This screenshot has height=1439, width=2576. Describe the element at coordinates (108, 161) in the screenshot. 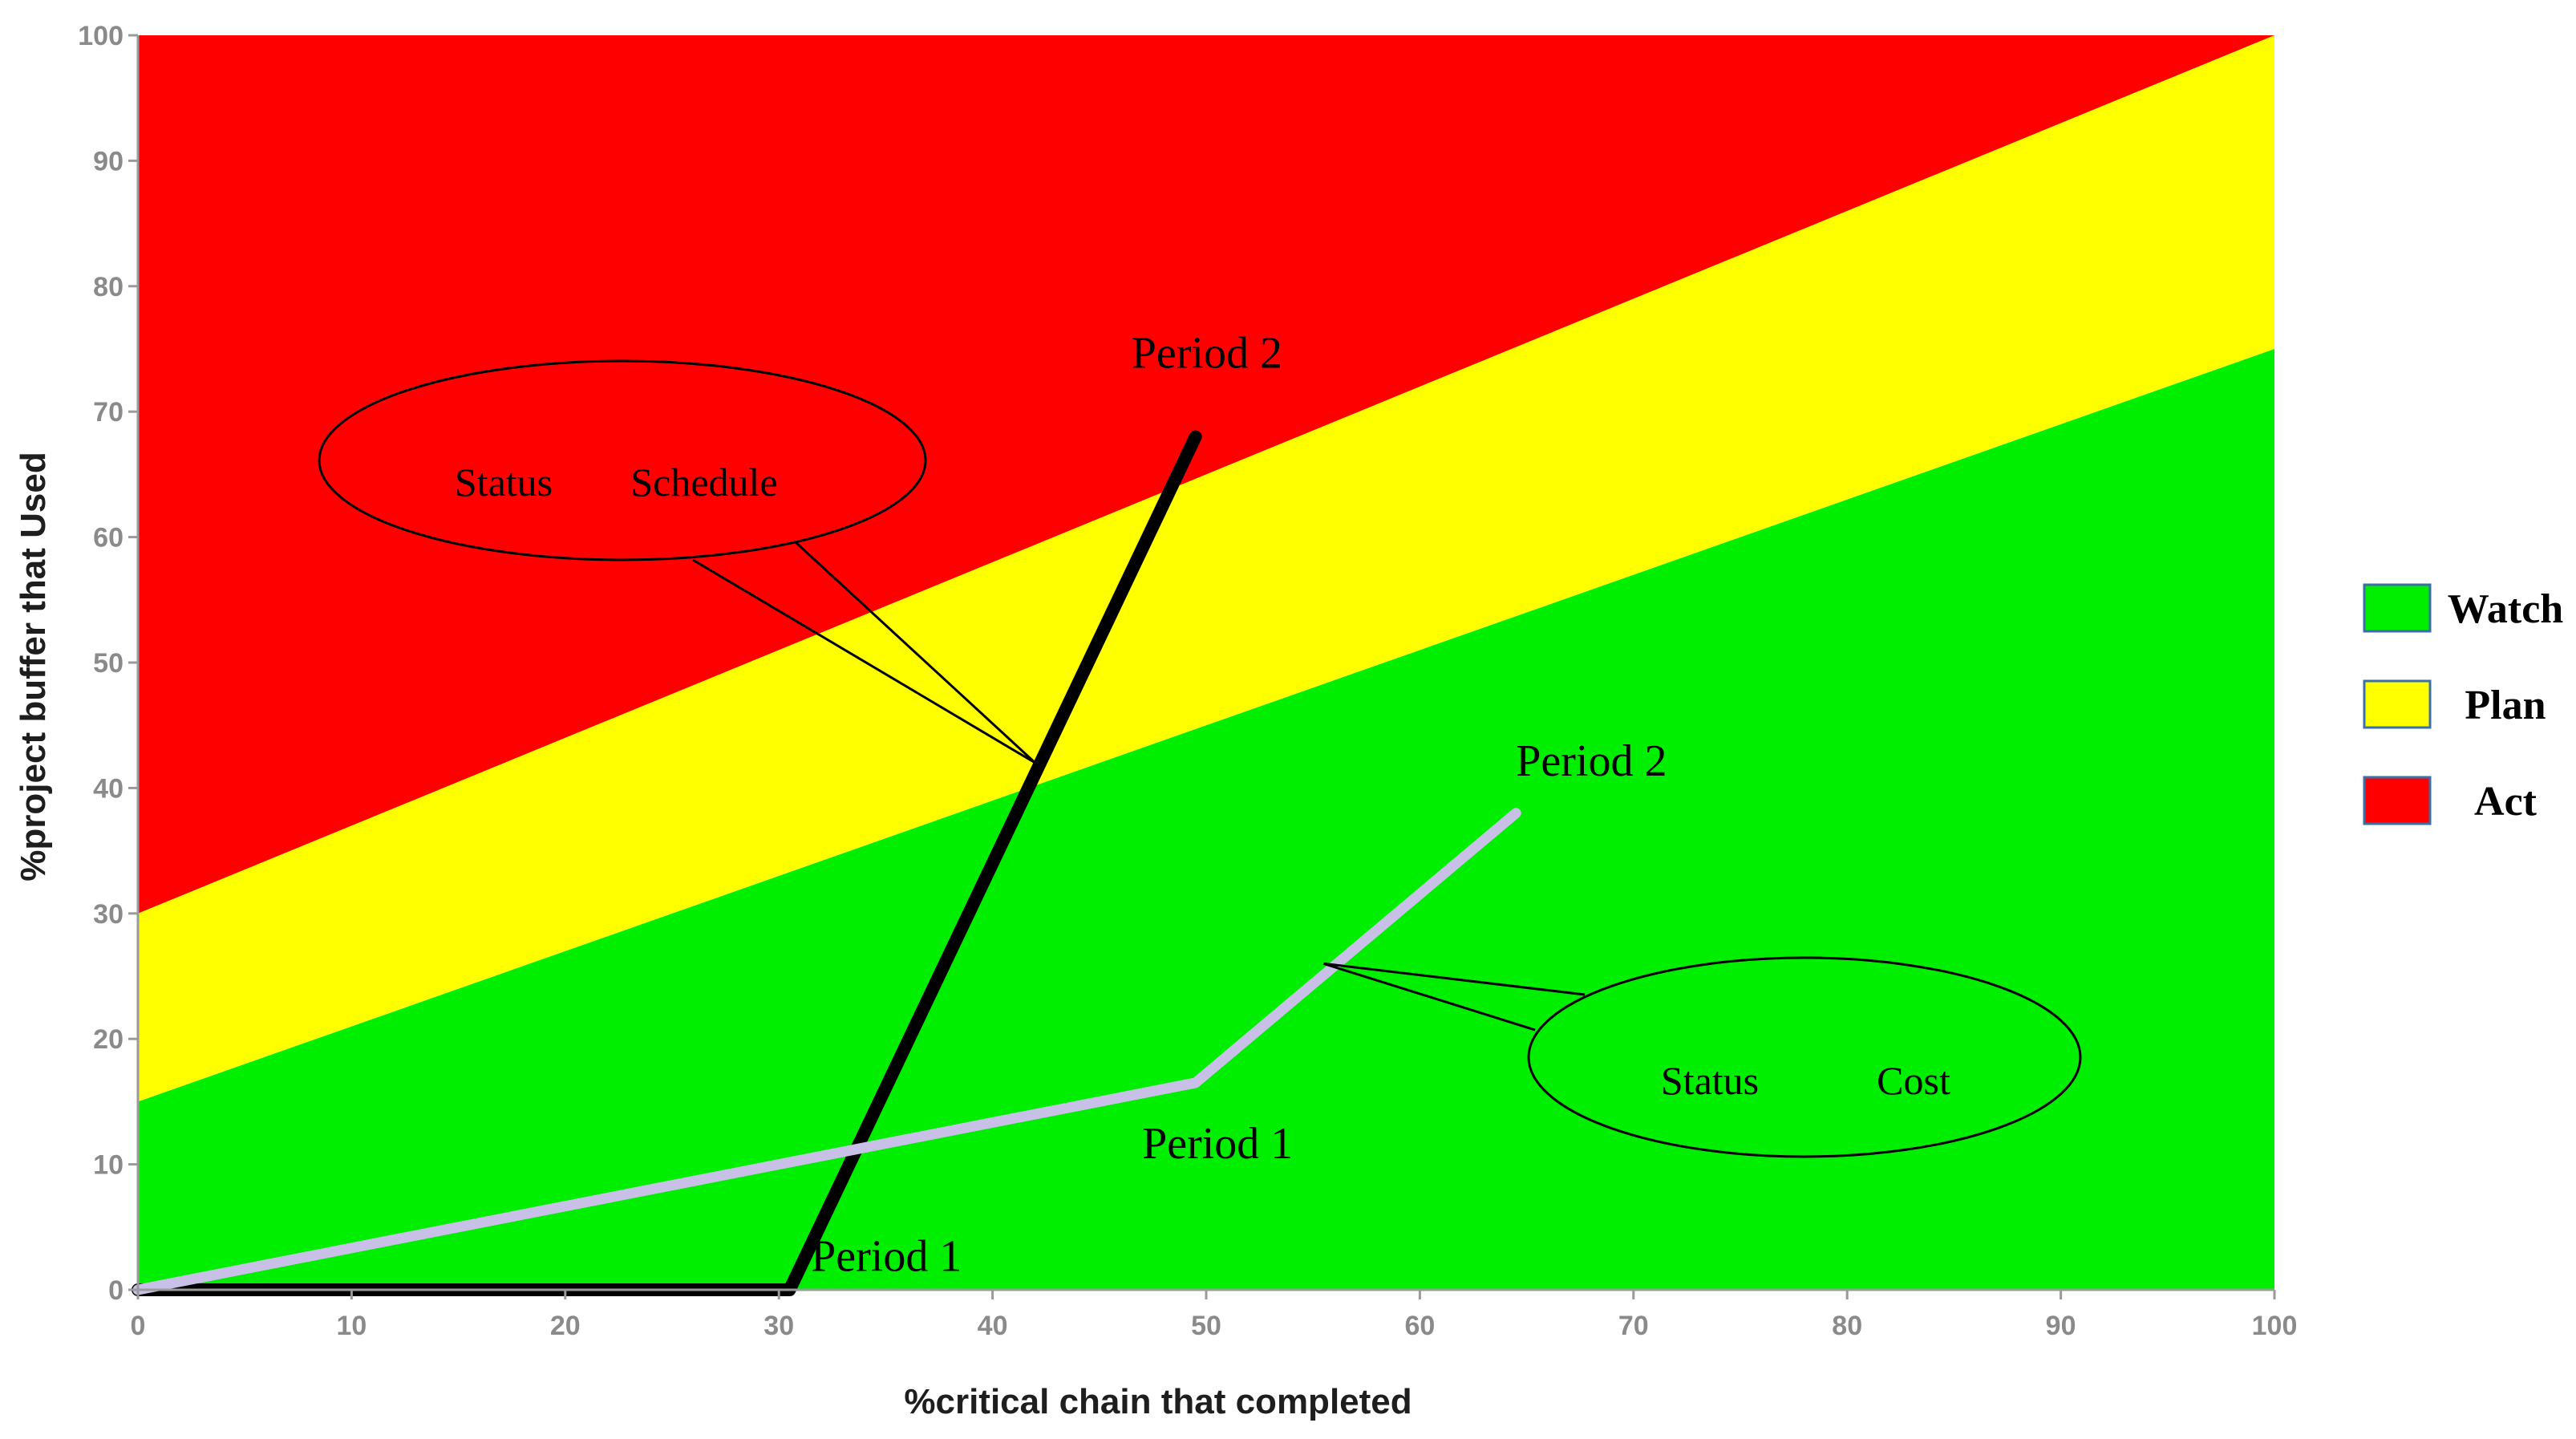

I see `y-tick-label: 90` at that location.